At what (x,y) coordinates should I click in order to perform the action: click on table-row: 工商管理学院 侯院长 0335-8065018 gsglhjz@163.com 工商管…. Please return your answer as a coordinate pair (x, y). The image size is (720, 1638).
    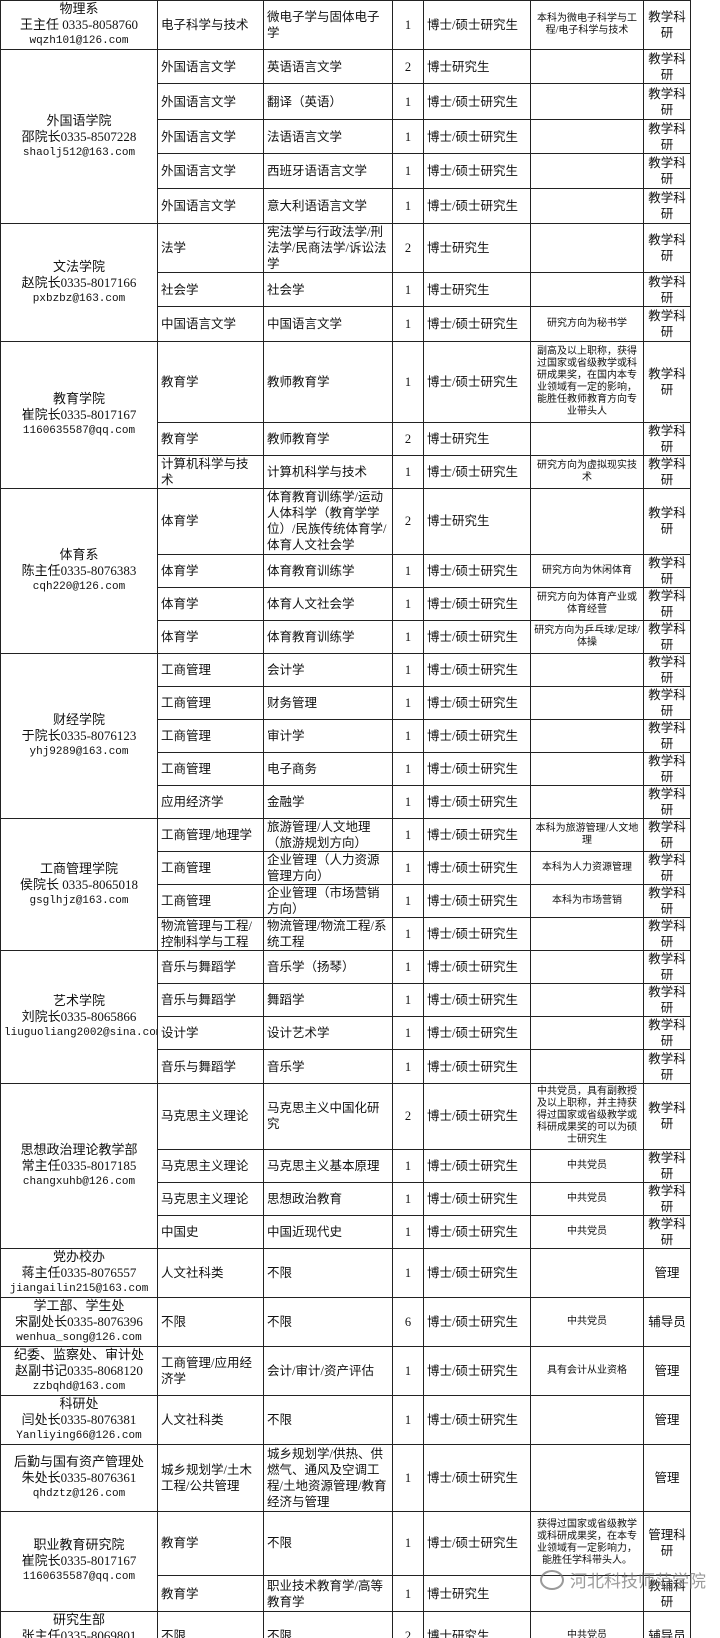
    Looking at the image, I should click on (345, 885).